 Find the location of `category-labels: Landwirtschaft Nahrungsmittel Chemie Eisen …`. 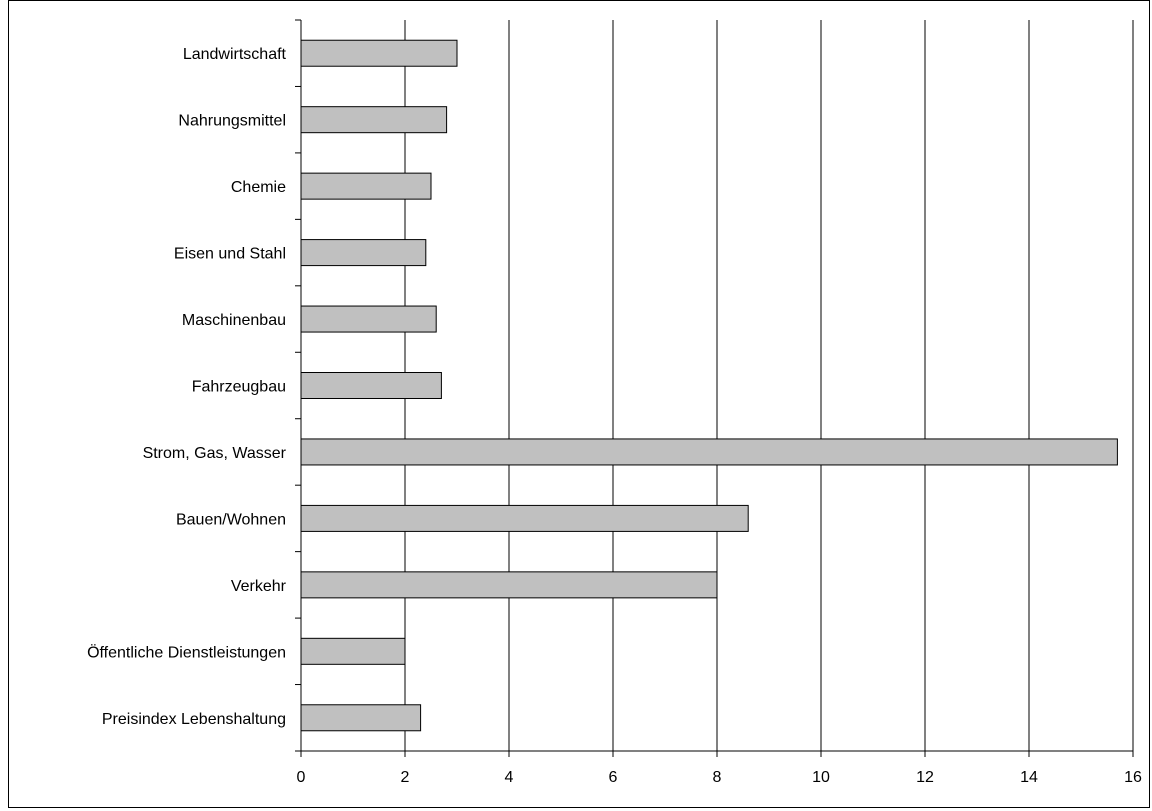

category-labels: Landwirtschaft Nahrungsmittel Chemie Eisen … is located at coordinates (187, 387).